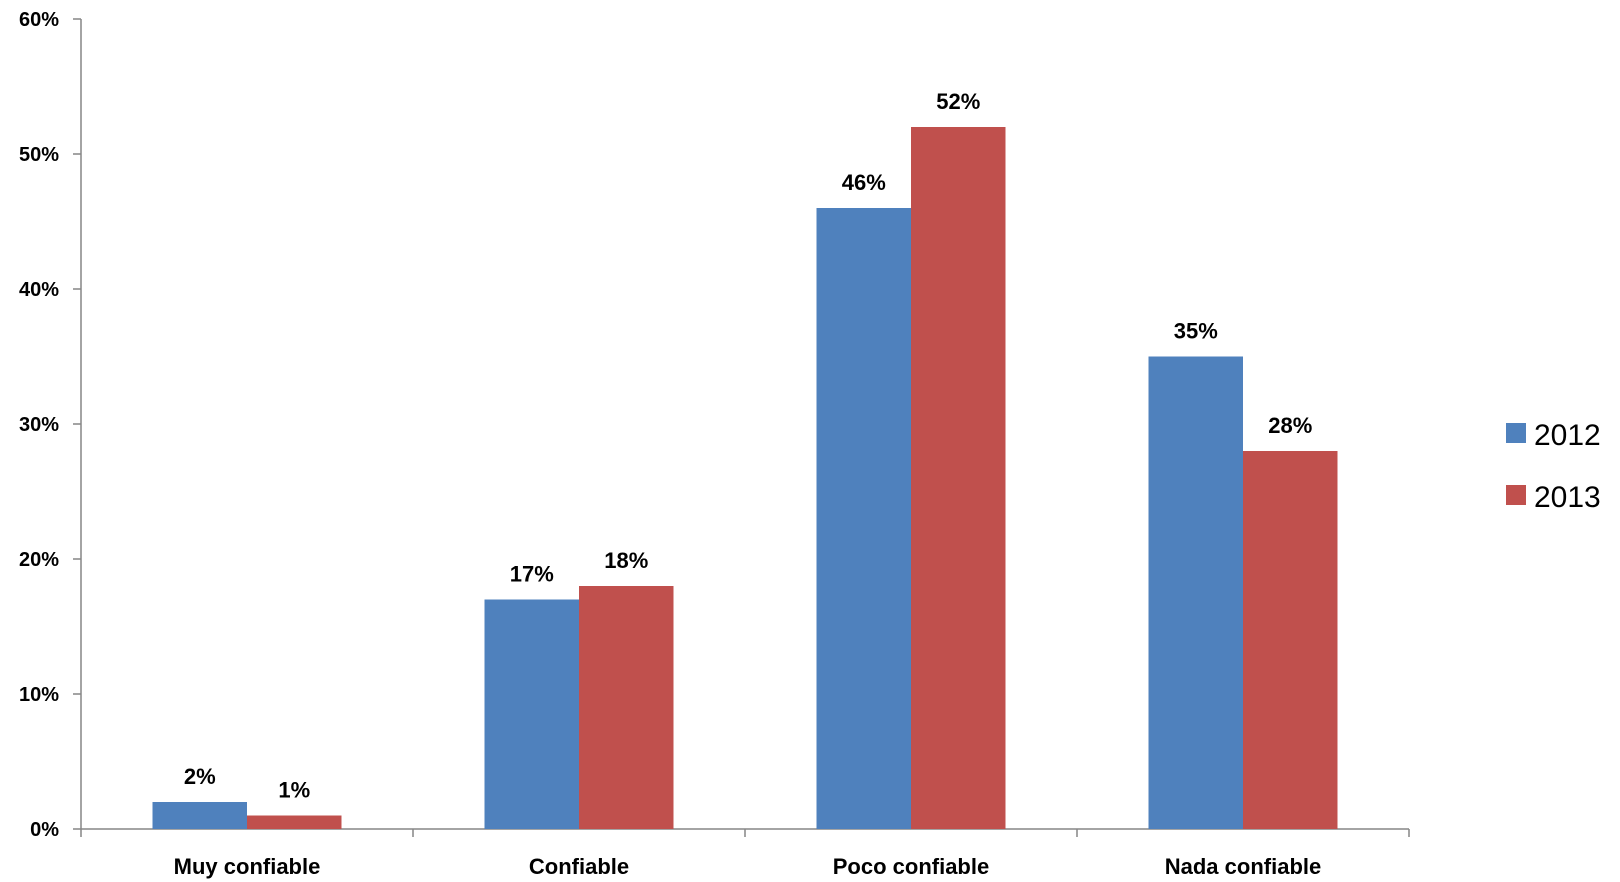  What do you see at coordinates (626, 560) in the screenshot?
I see `data-label: 18%` at bounding box center [626, 560].